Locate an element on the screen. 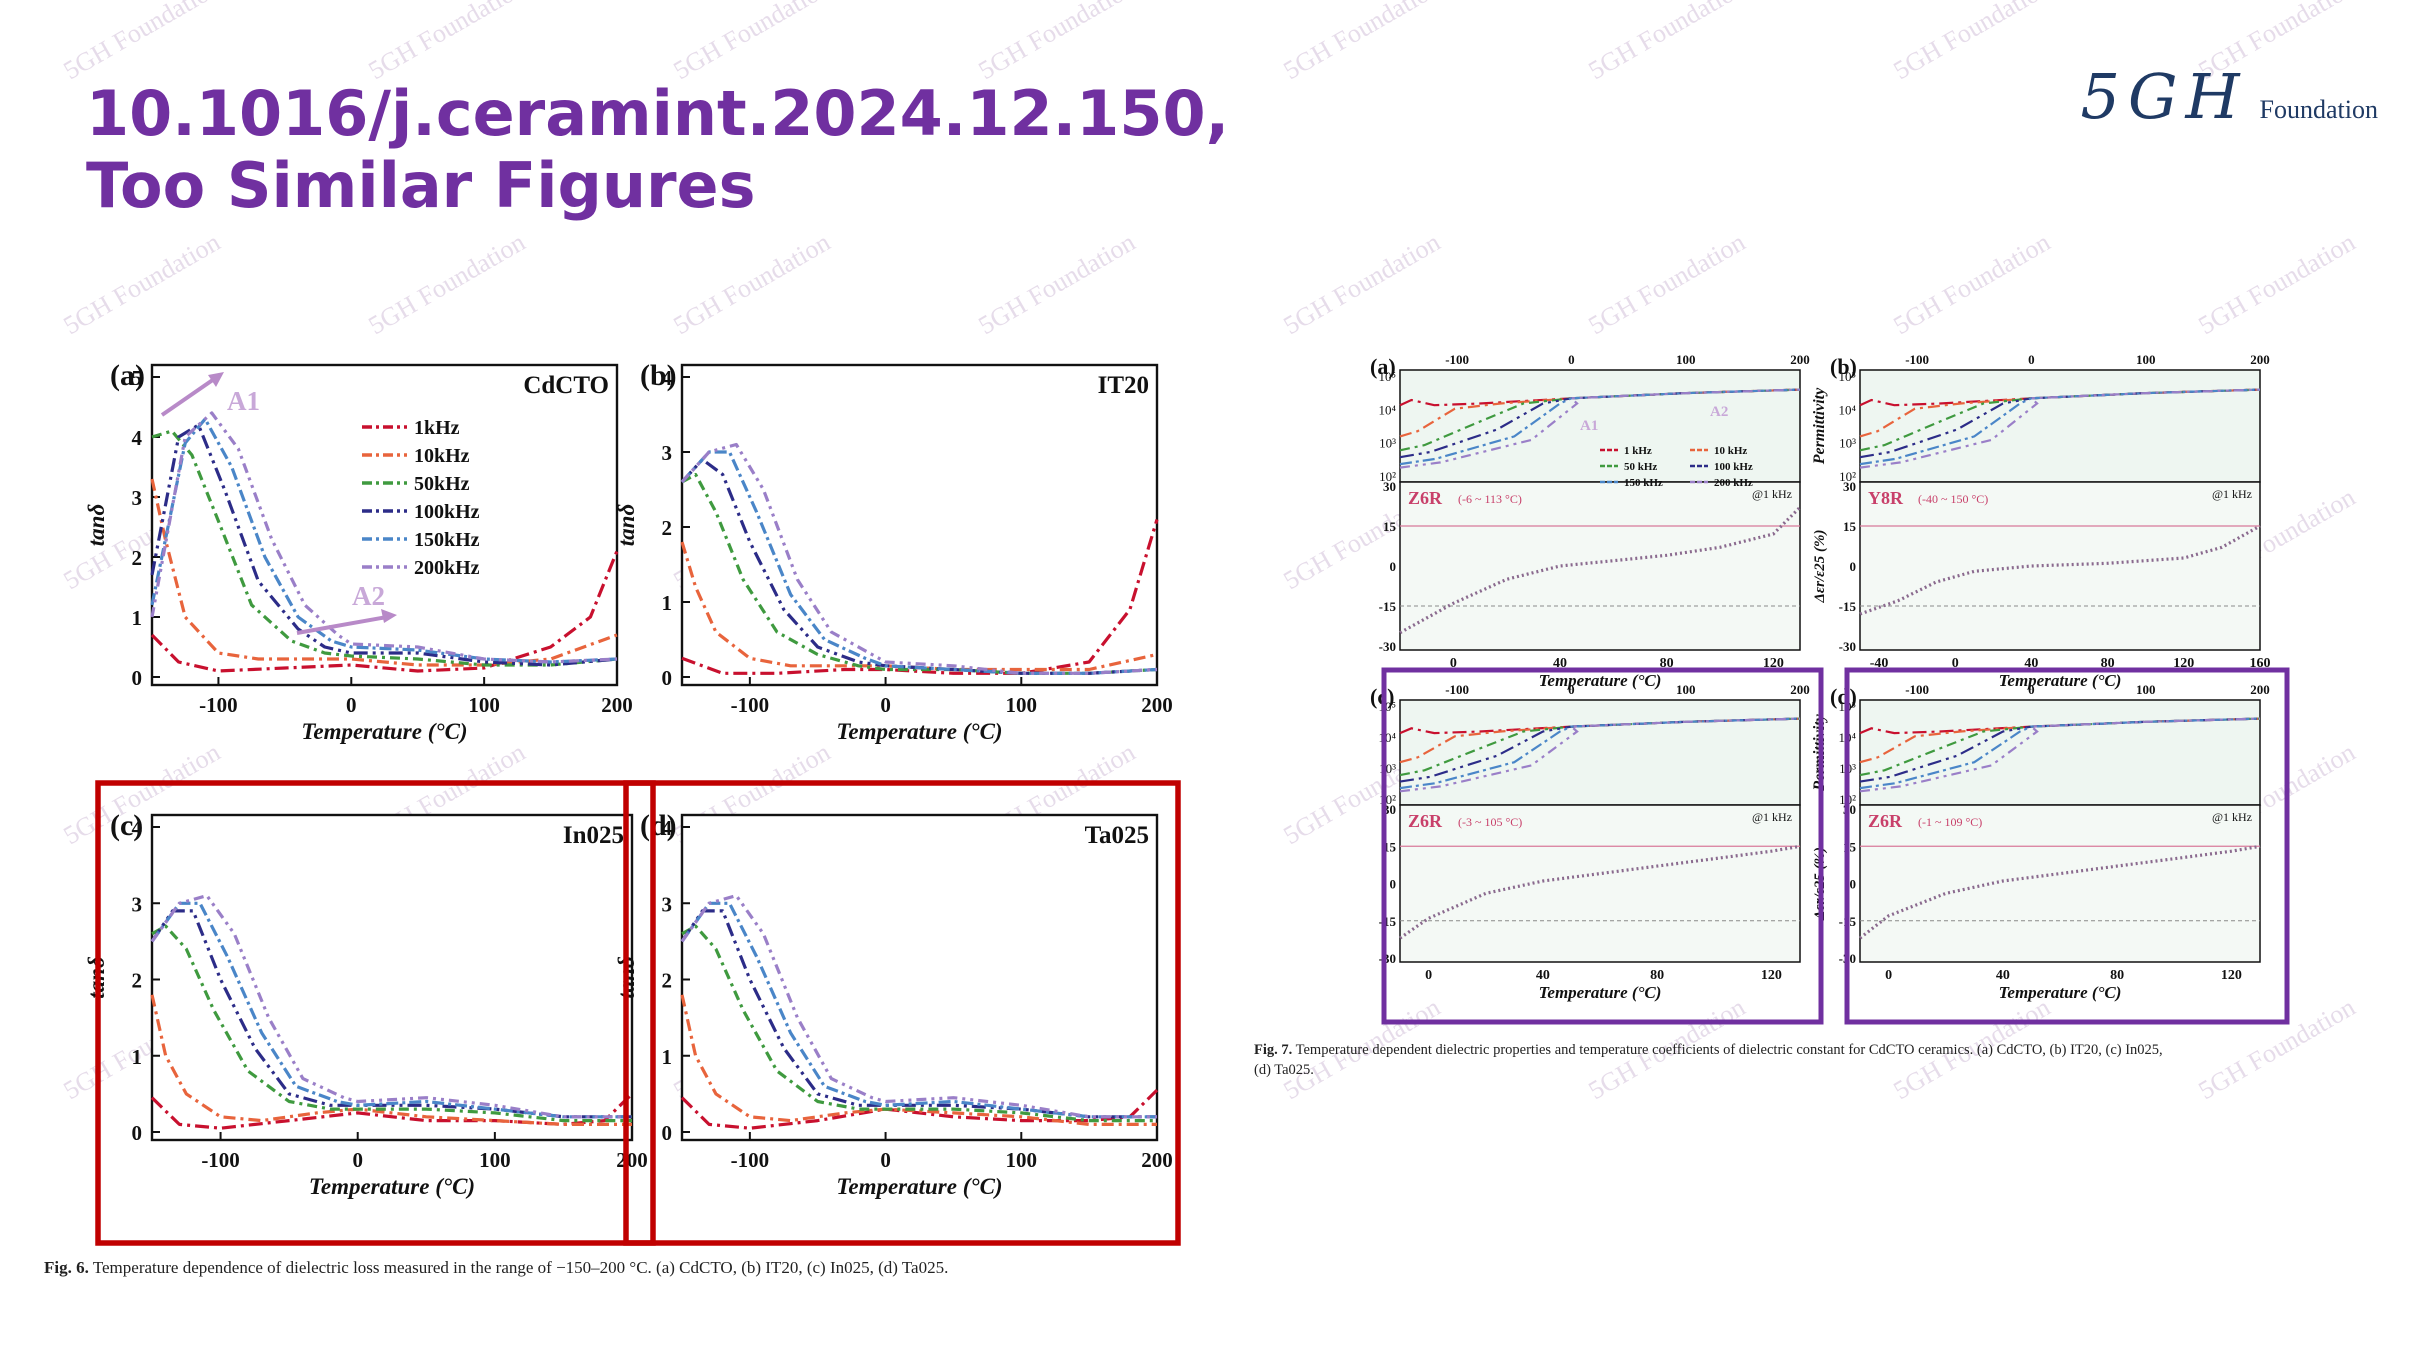  panel-letter: (a) is located at coordinates (1383, 366).